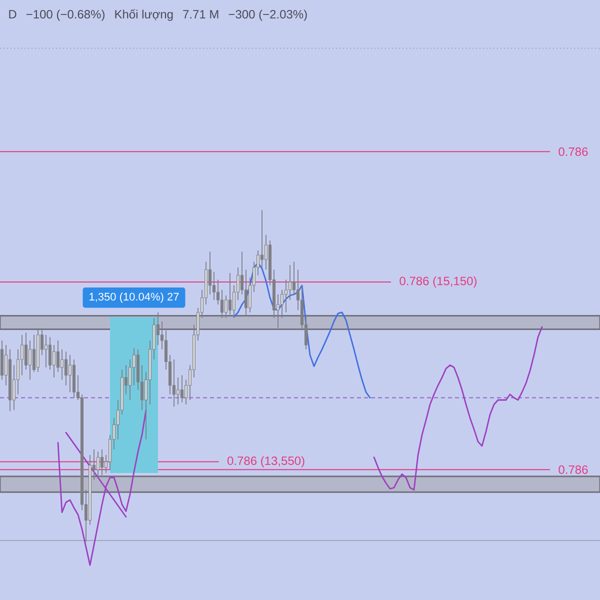  I want to click on annotation: −100 (−0.68%), so click(65, 15).